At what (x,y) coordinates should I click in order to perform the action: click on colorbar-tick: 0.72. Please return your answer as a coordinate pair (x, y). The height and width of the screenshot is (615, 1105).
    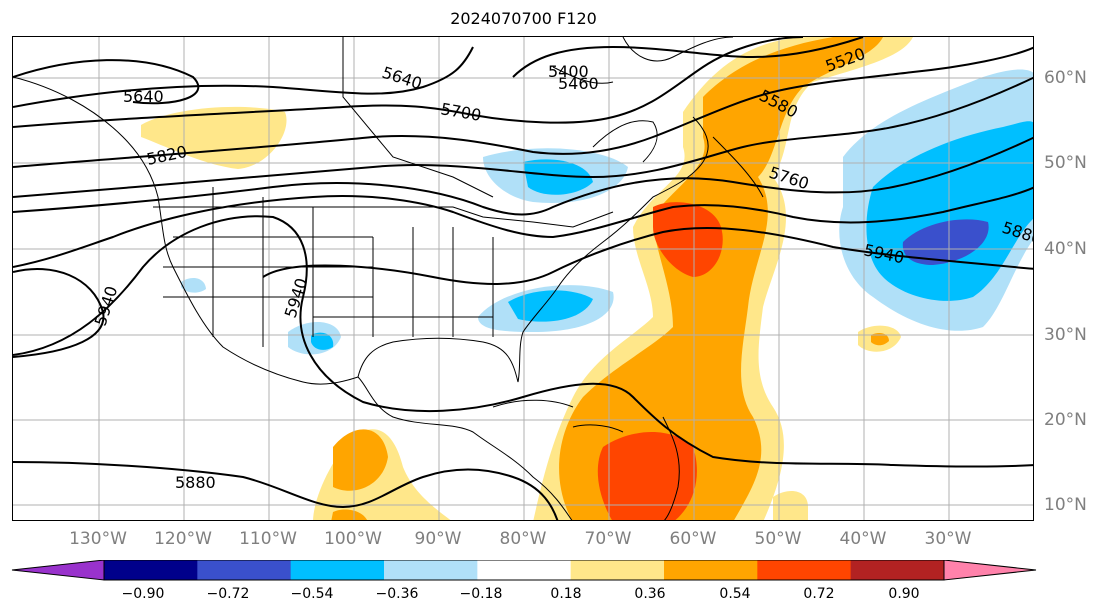
    Looking at the image, I should click on (819, 594).